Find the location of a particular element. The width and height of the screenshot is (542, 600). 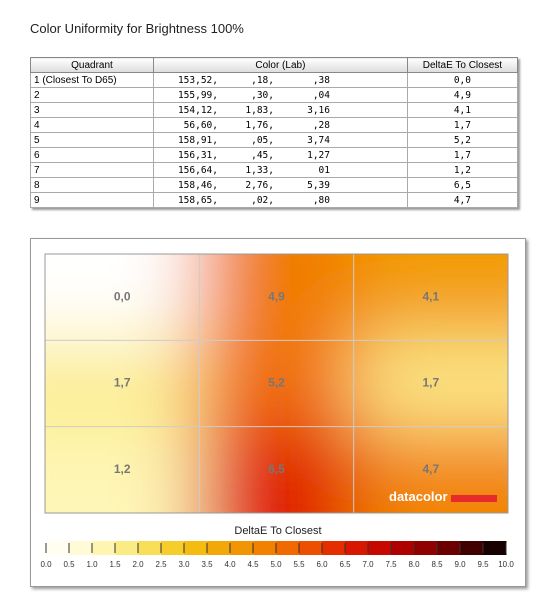

page-title: Color Uniformity for Brightness 100% is located at coordinates (137, 28).